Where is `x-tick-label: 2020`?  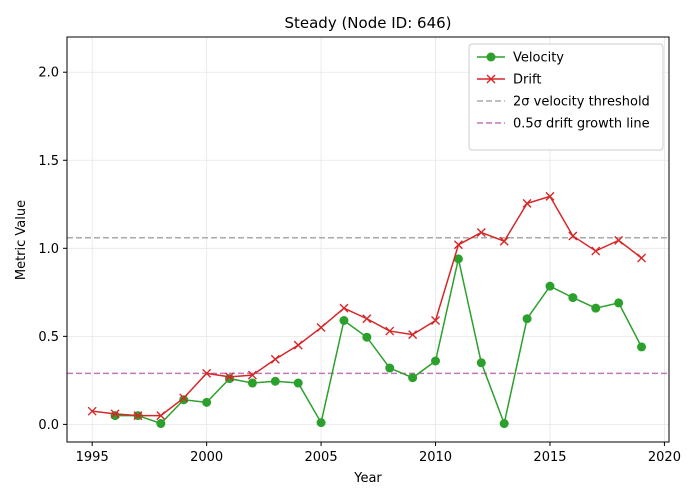
x-tick-label: 2020 is located at coordinates (664, 457).